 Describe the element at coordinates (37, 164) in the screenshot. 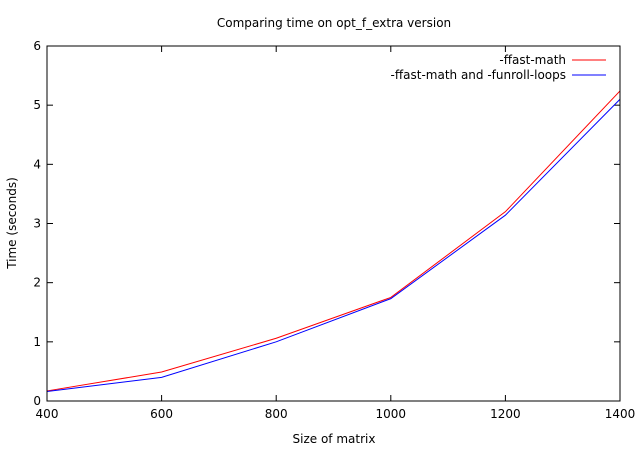

I see `y-tick-label: 4` at that location.